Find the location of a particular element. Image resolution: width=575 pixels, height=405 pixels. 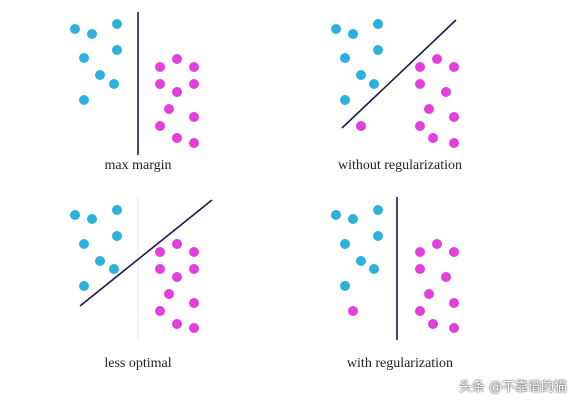

caption-without-regularization: without regularization is located at coordinates (400, 165).